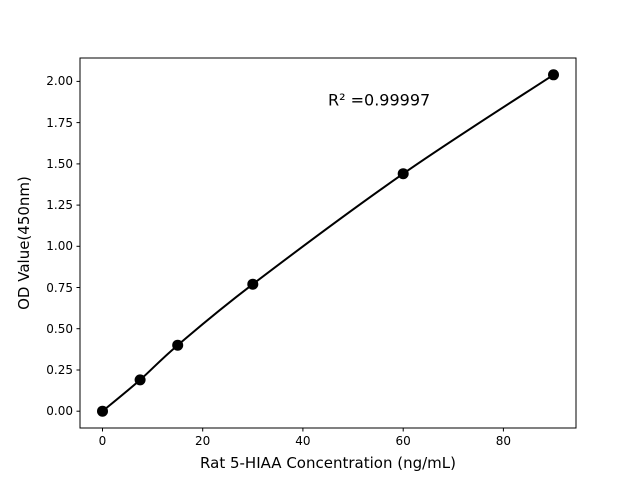 This screenshot has height=480, width=640. What do you see at coordinates (59, 328) in the screenshot?
I see `y-tick-label: 0.50` at bounding box center [59, 328].